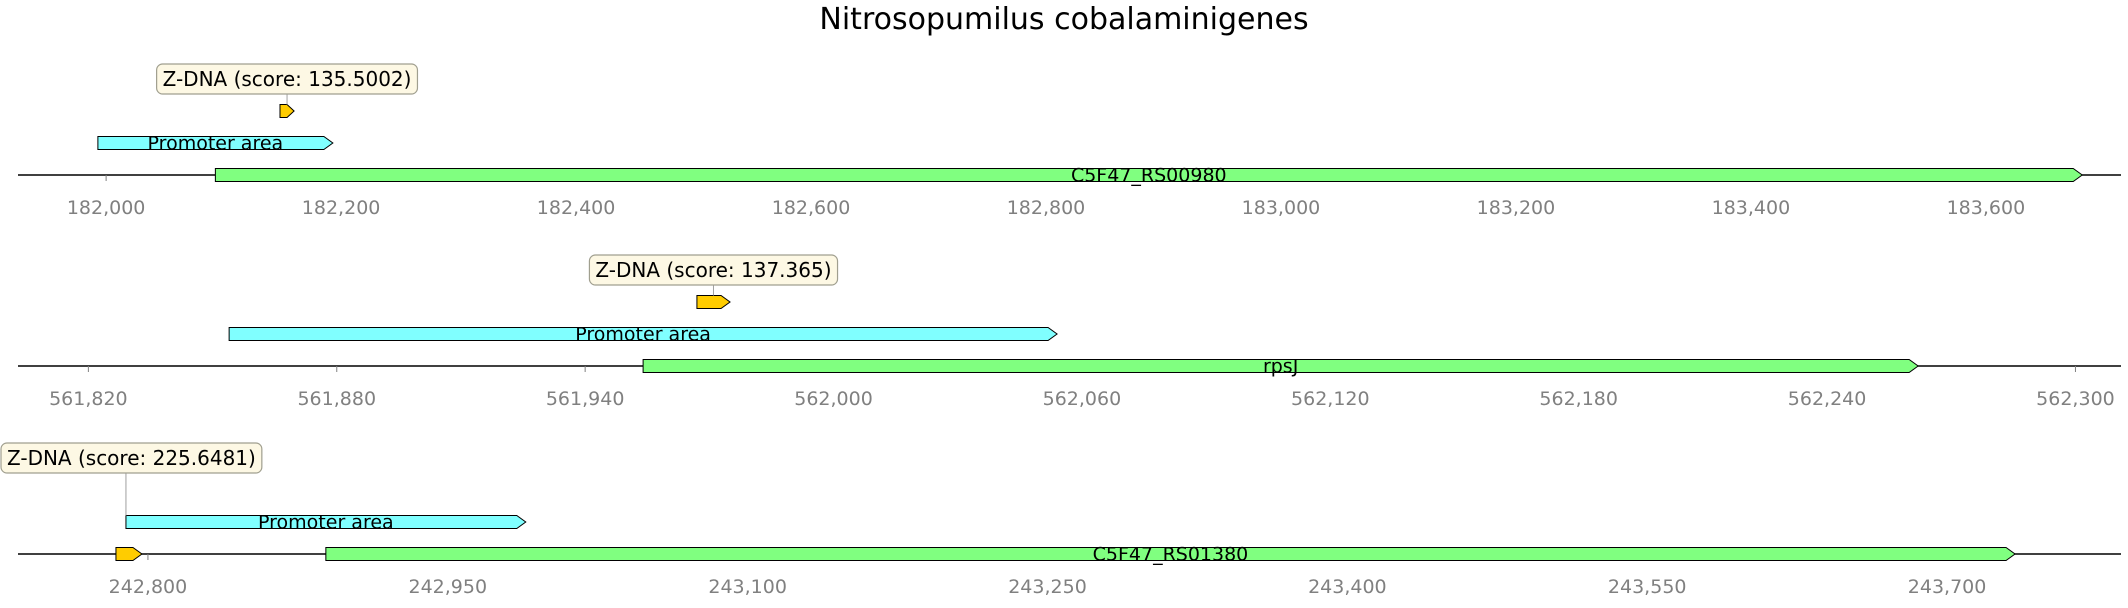 This screenshot has height=608, width=2128. I want to click on gene-label: rpsJ, so click(1280, 367).